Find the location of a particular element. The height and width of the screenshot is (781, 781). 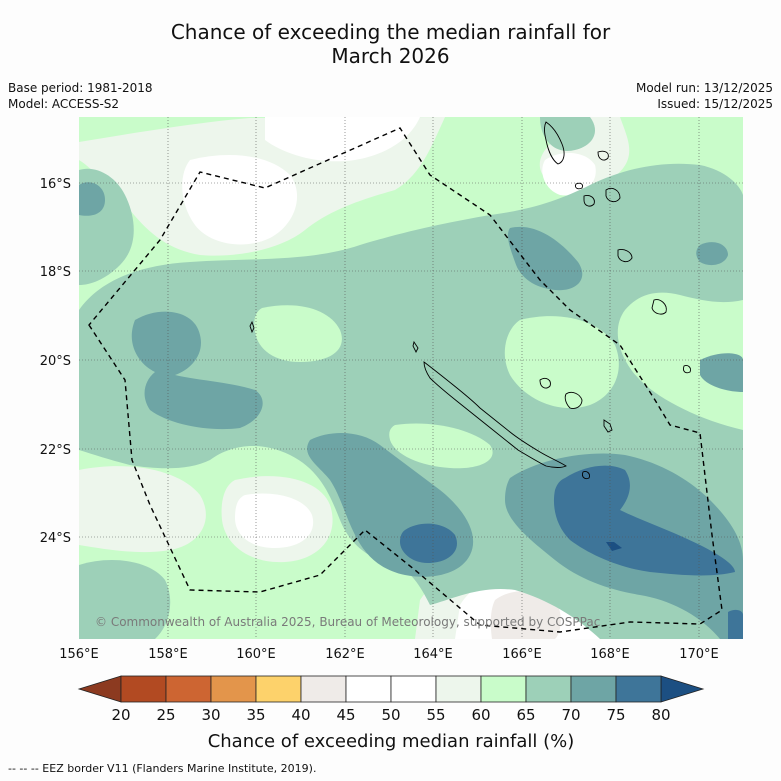

colorbar-tick-65: 65 is located at coordinates (525, 715).